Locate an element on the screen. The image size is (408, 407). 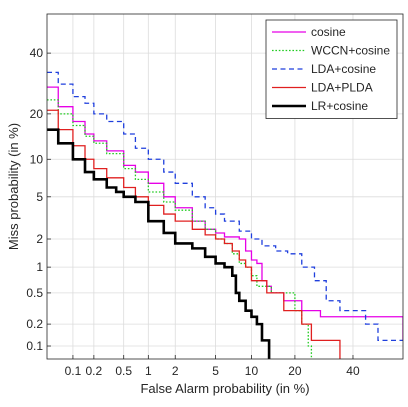
y-tick-label: 5 is located at coordinates (39, 197).